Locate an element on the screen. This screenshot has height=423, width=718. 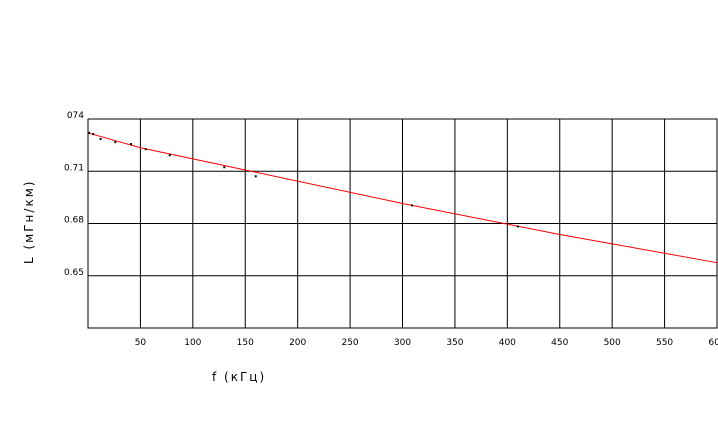
x-tick-label: 500 is located at coordinates (612, 343).